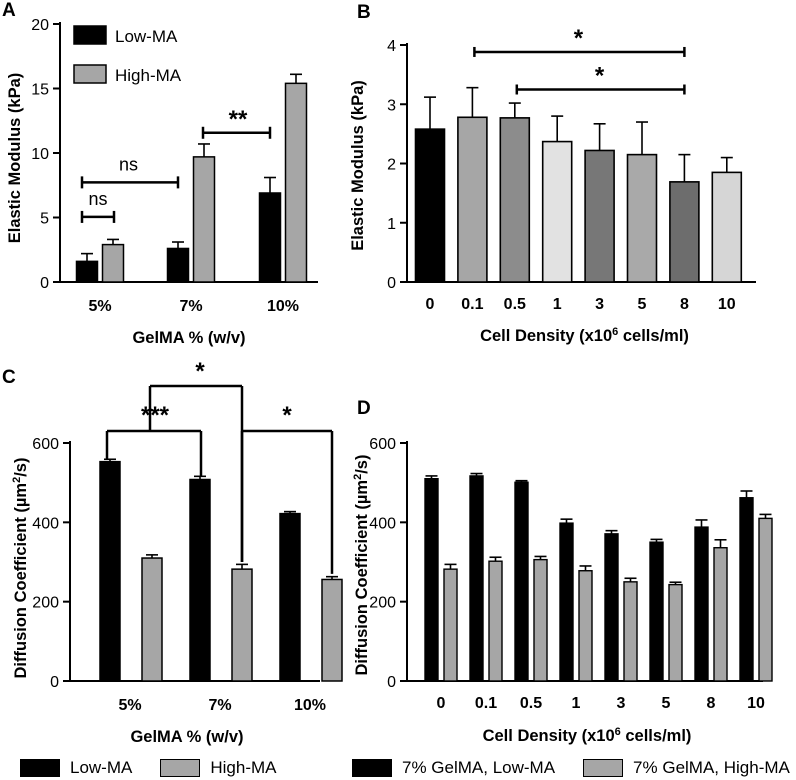 The width and height of the screenshot is (796, 780). What do you see at coordinates (587, 735) in the screenshot?
I see `chart-d-xlabel: Cell Density (x106 cells/ml)` at bounding box center [587, 735].